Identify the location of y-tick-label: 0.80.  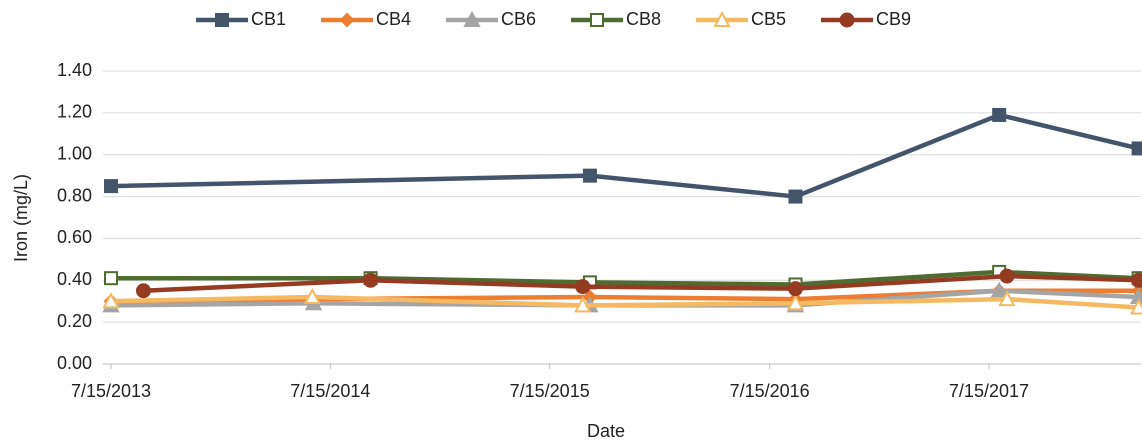
(74, 195).